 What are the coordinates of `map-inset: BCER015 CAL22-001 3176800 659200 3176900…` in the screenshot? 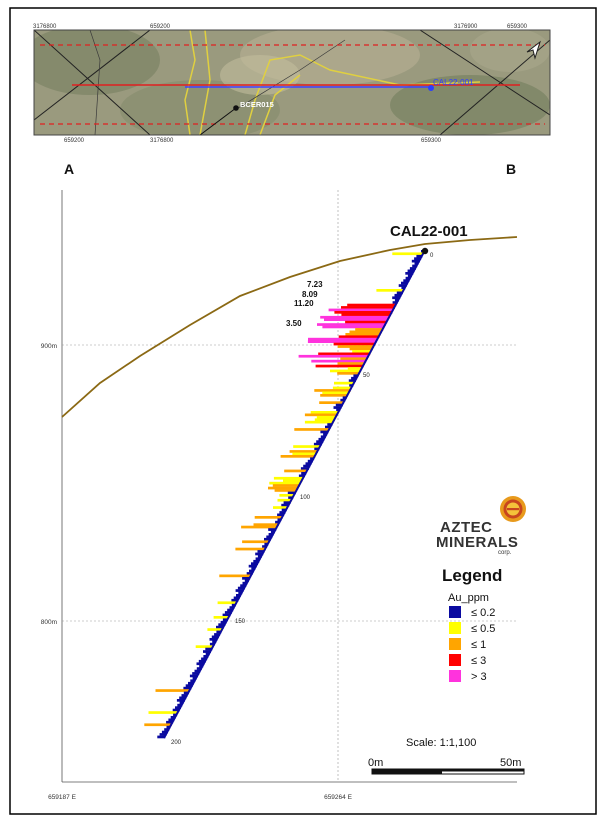 It's located at (292, 84).